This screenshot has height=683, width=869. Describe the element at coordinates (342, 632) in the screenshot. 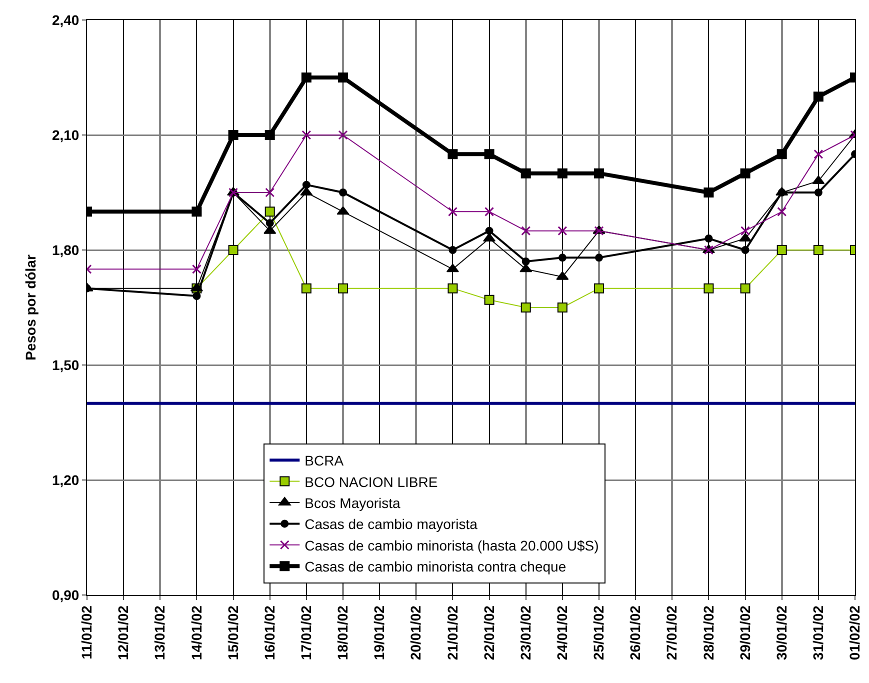

I see `x-tick-label: 18/01/02` at that location.